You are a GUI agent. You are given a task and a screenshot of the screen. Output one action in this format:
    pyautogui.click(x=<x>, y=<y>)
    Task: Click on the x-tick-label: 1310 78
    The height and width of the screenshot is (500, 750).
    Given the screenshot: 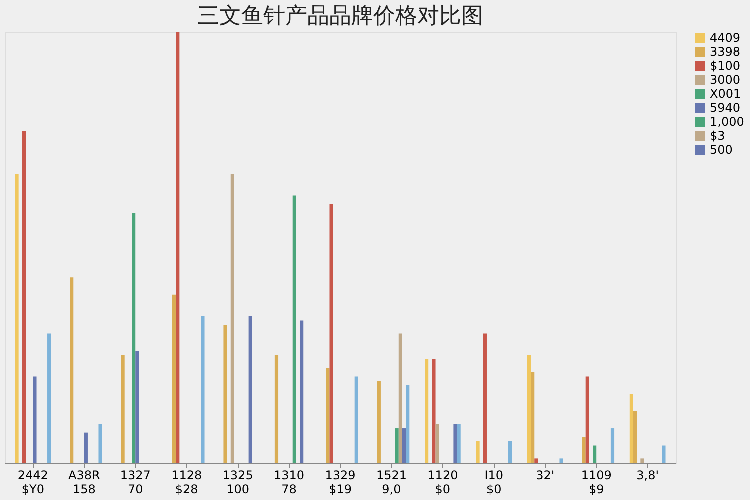 What is the action you would take?
    pyautogui.click(x=289, y=482)
    